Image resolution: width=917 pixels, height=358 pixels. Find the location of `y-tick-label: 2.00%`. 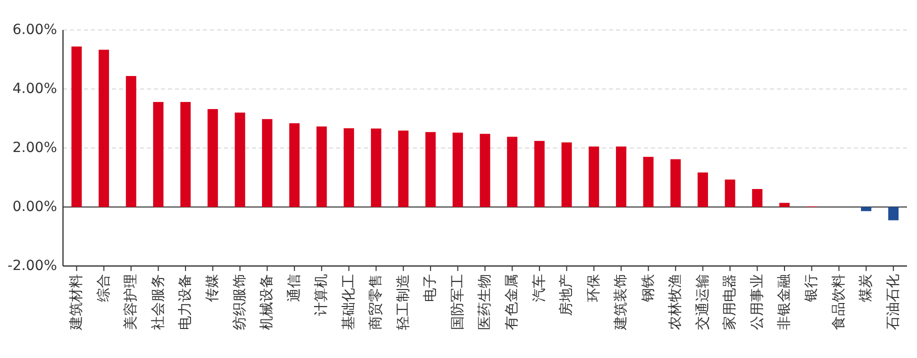

y-tick-label: 2.00% is located at coordinates (34, 148).